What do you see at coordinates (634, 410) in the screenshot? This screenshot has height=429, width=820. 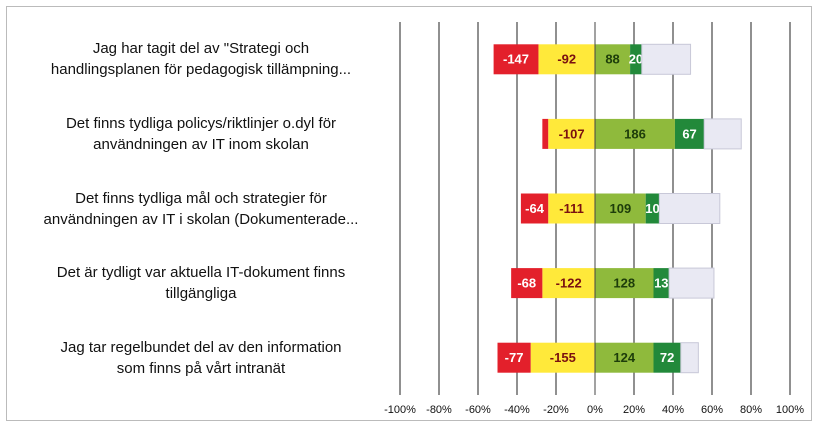 I see `x-tick-label: 20%` at bounding box center [634, 410].